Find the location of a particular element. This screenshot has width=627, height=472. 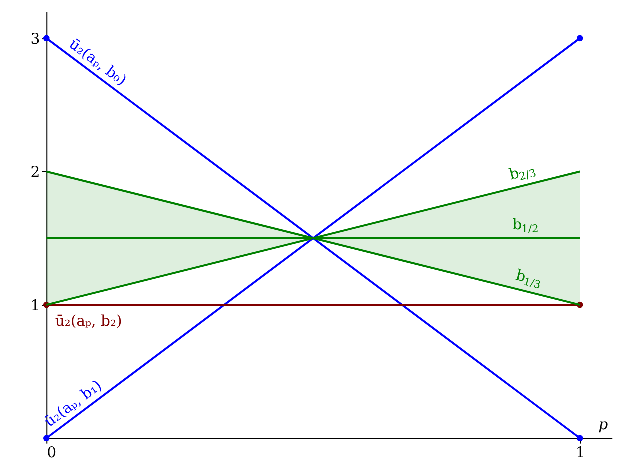

series-label: ū₂(aₚ, b₂) is located at coordinates (88, 321).